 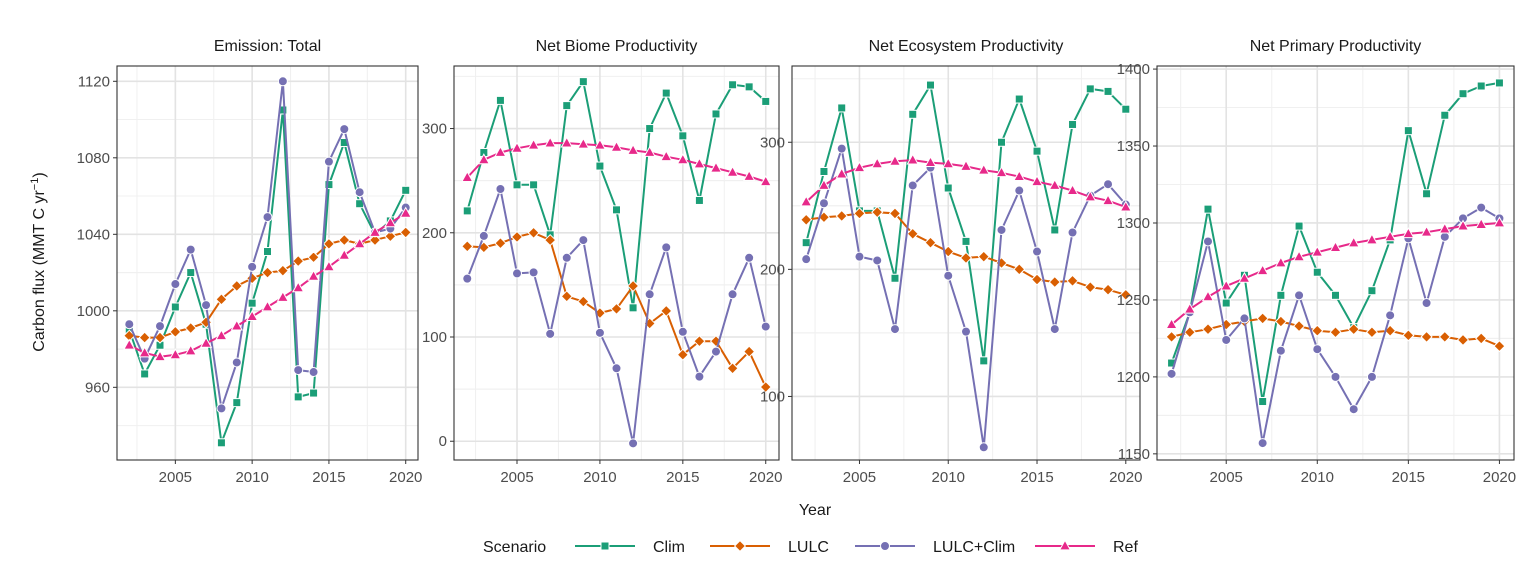 I want to click on data-point-ref-2013, so click(x=1372, y=239).